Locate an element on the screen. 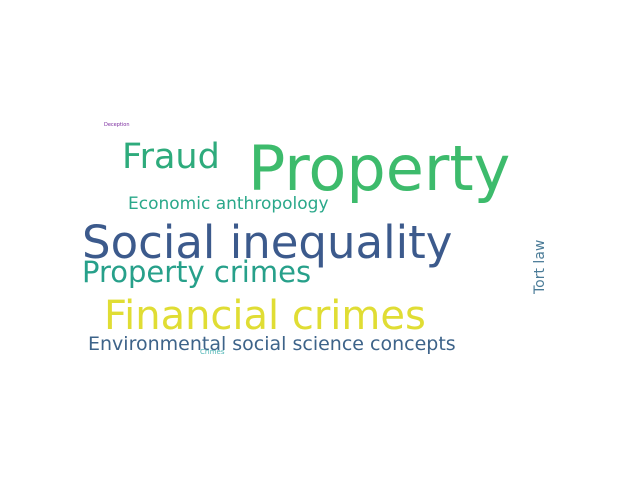 The image size is (640, 480). word-tort-law: Tort law is located at coordinates (540, 266).